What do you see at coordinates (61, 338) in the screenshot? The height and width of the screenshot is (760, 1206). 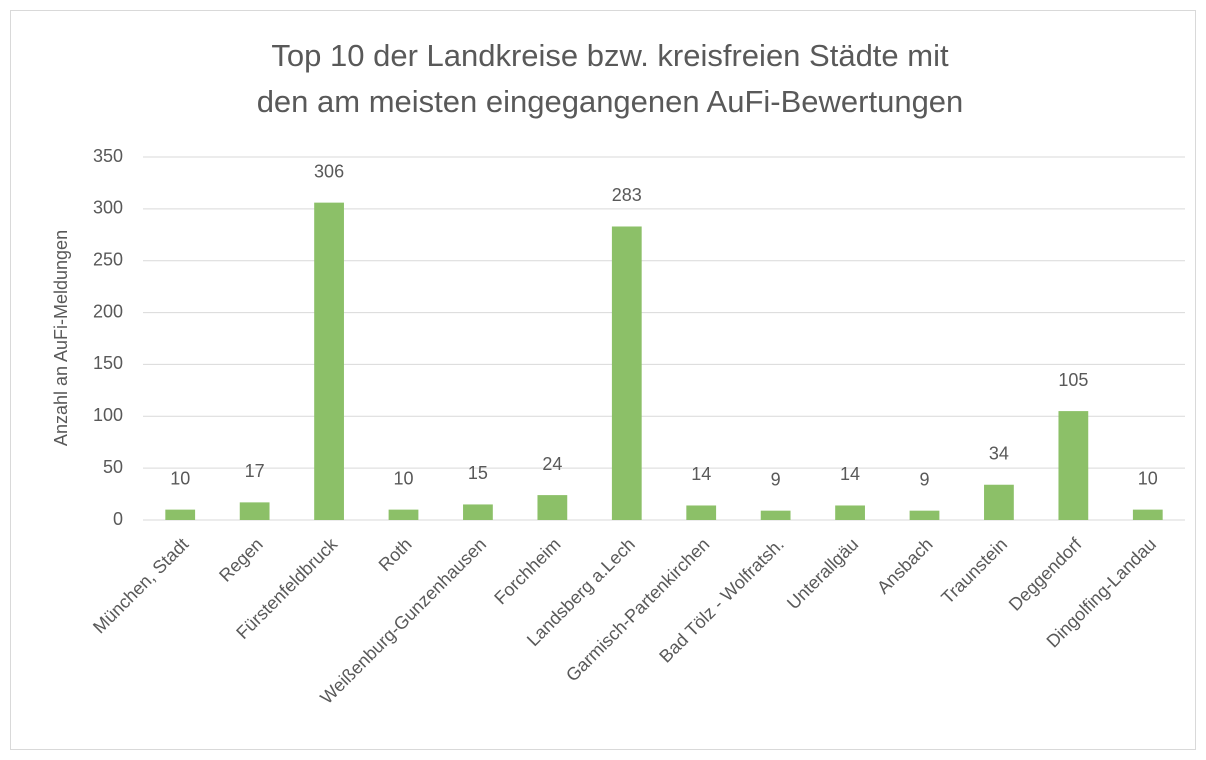 I see `y-axis-title: Anzahl an AuFi-Meldungen` at bounding box center [61, 338].